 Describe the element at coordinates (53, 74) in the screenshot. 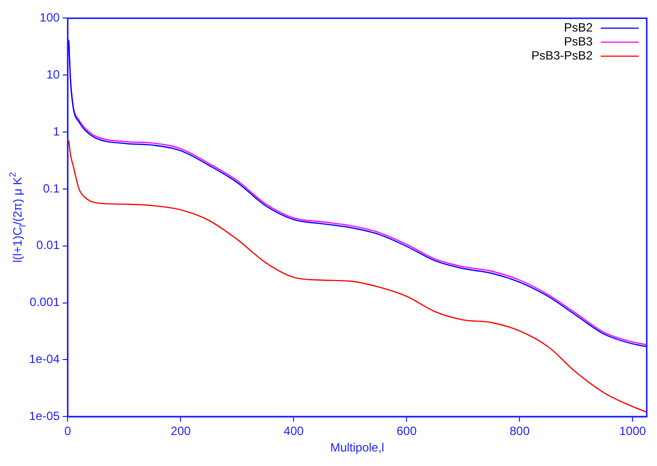

I see `y-tick-label: 10` at that location.